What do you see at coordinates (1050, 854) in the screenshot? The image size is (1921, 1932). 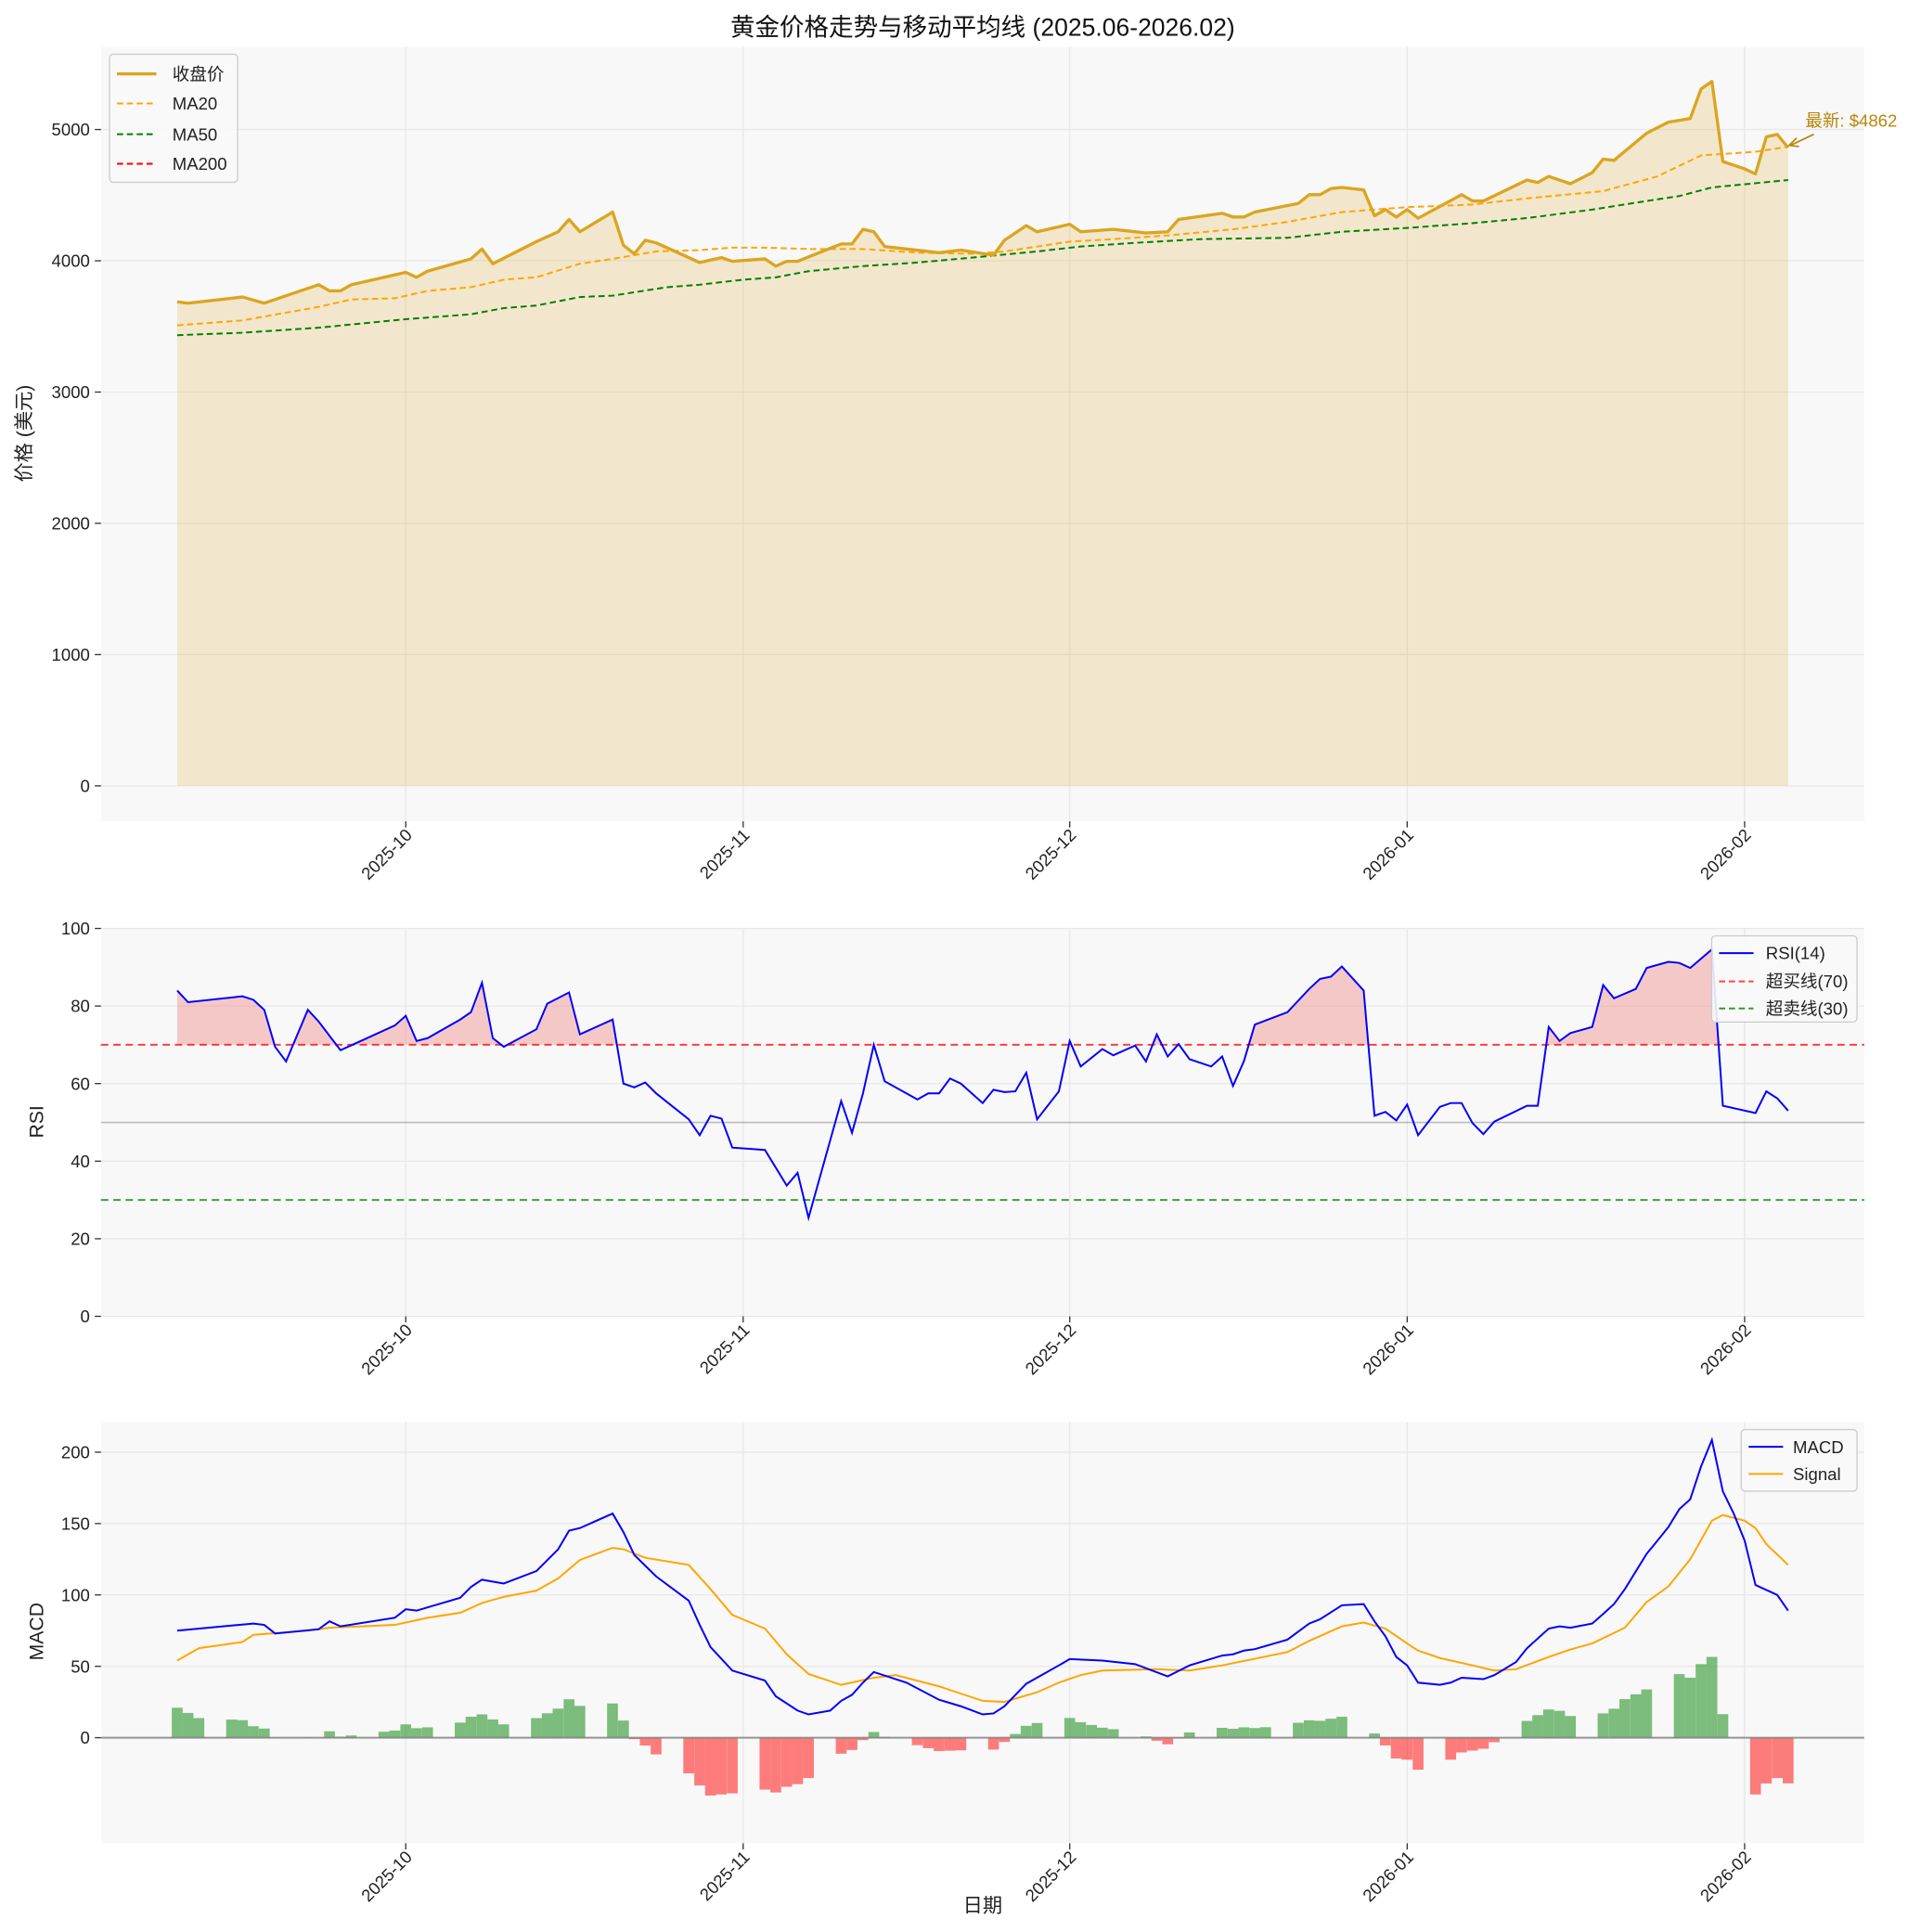 I see `x-tick-label: 2025-12` at bounding box center [1050, 854].